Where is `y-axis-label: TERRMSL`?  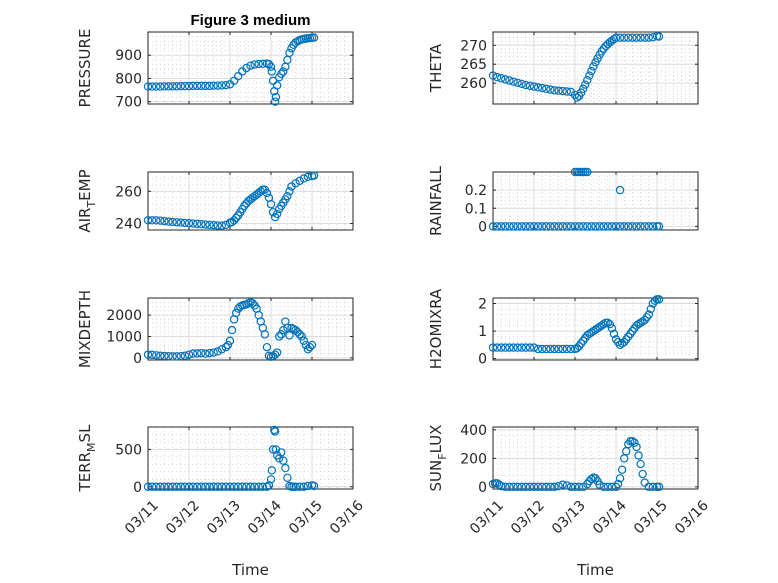
y-axis-label: TERRMSL is located at coordinates (87, 458).